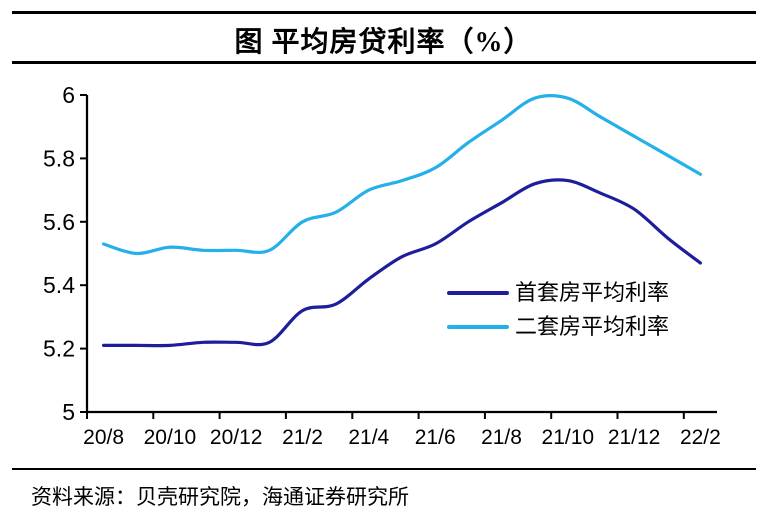 This screenshot has height=515, width=767. What do you see at coordinates (59, 158) in the screenshot?
I see `y-tick-label: 5.8` at bounding box center [59, 158].